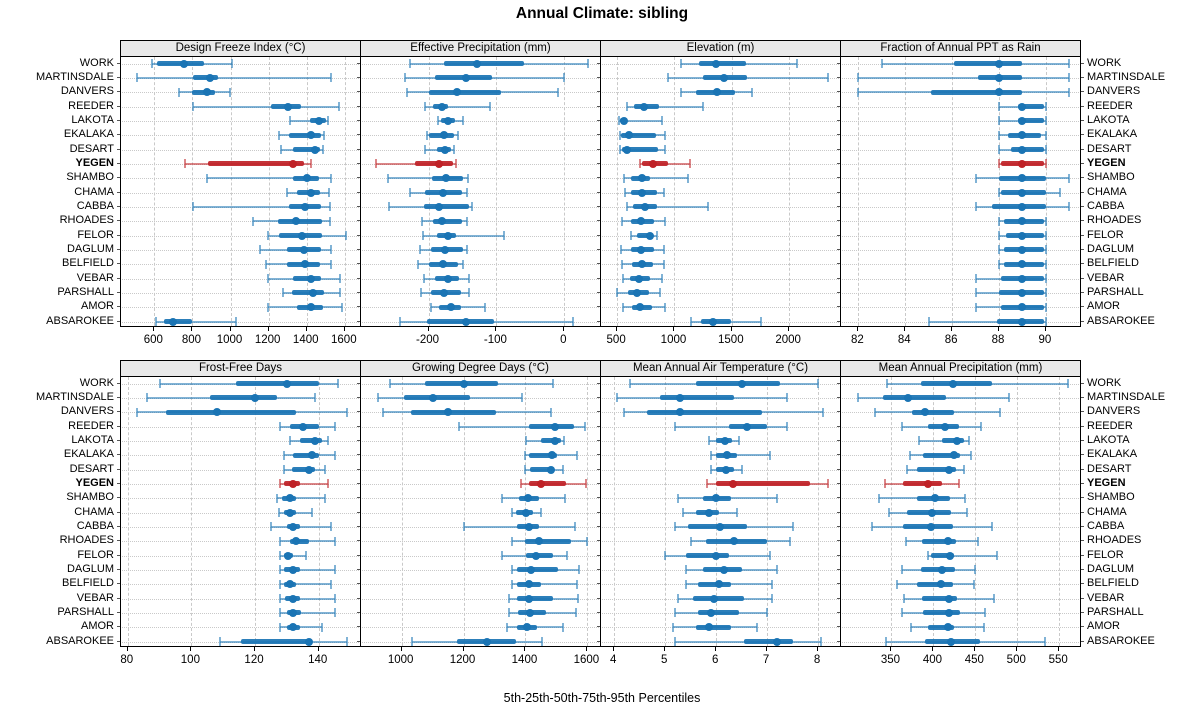 Image resolution: width=1200 pixels, height=725 pixels. What do you see at coordinates (720, 49) in the screenshot?
I see `panel-strip-title: Elevation (m)` at bounding box center [720, 49].